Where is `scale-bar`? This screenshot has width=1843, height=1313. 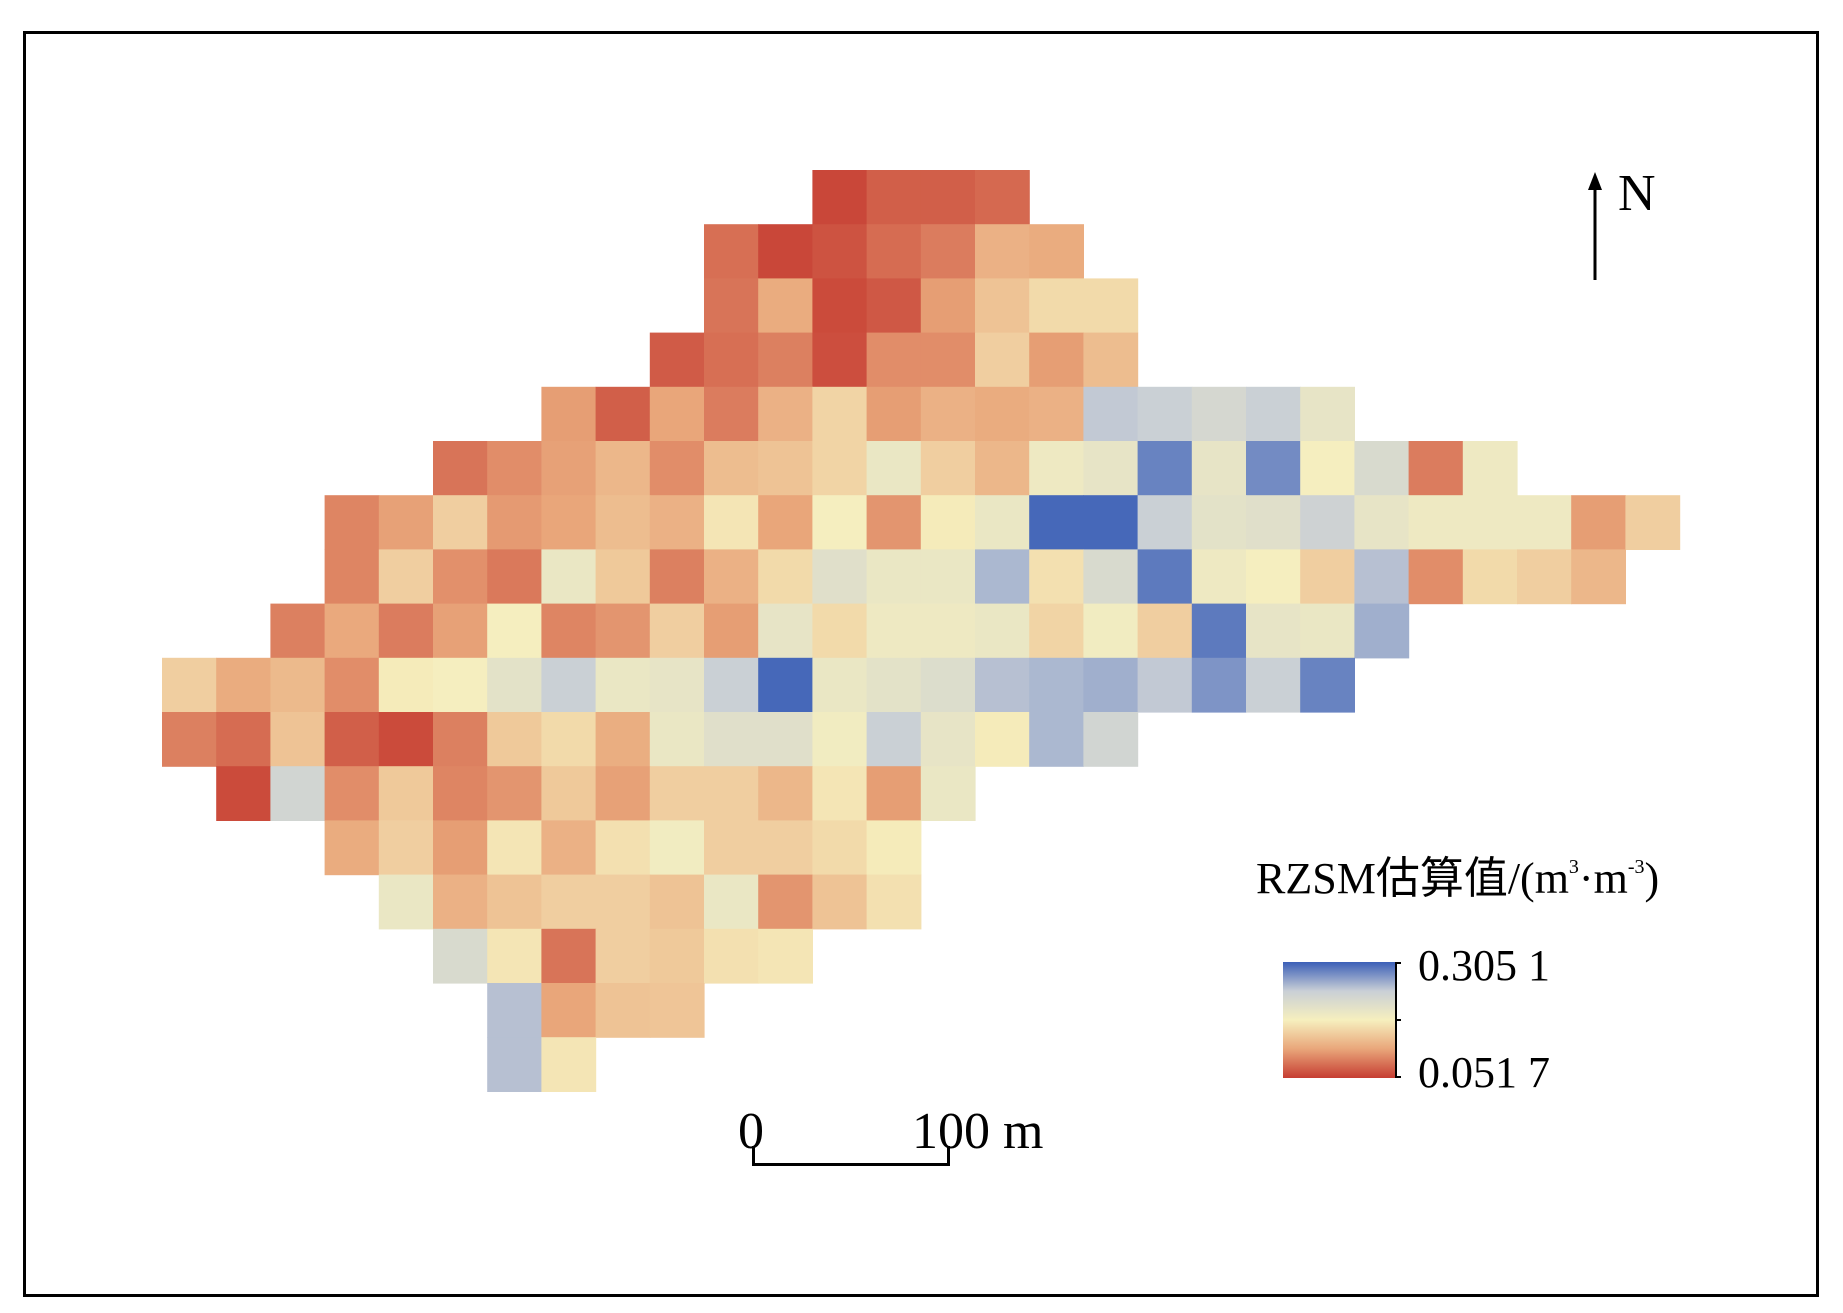
scale-bar is located at coordinates (851, 1156).